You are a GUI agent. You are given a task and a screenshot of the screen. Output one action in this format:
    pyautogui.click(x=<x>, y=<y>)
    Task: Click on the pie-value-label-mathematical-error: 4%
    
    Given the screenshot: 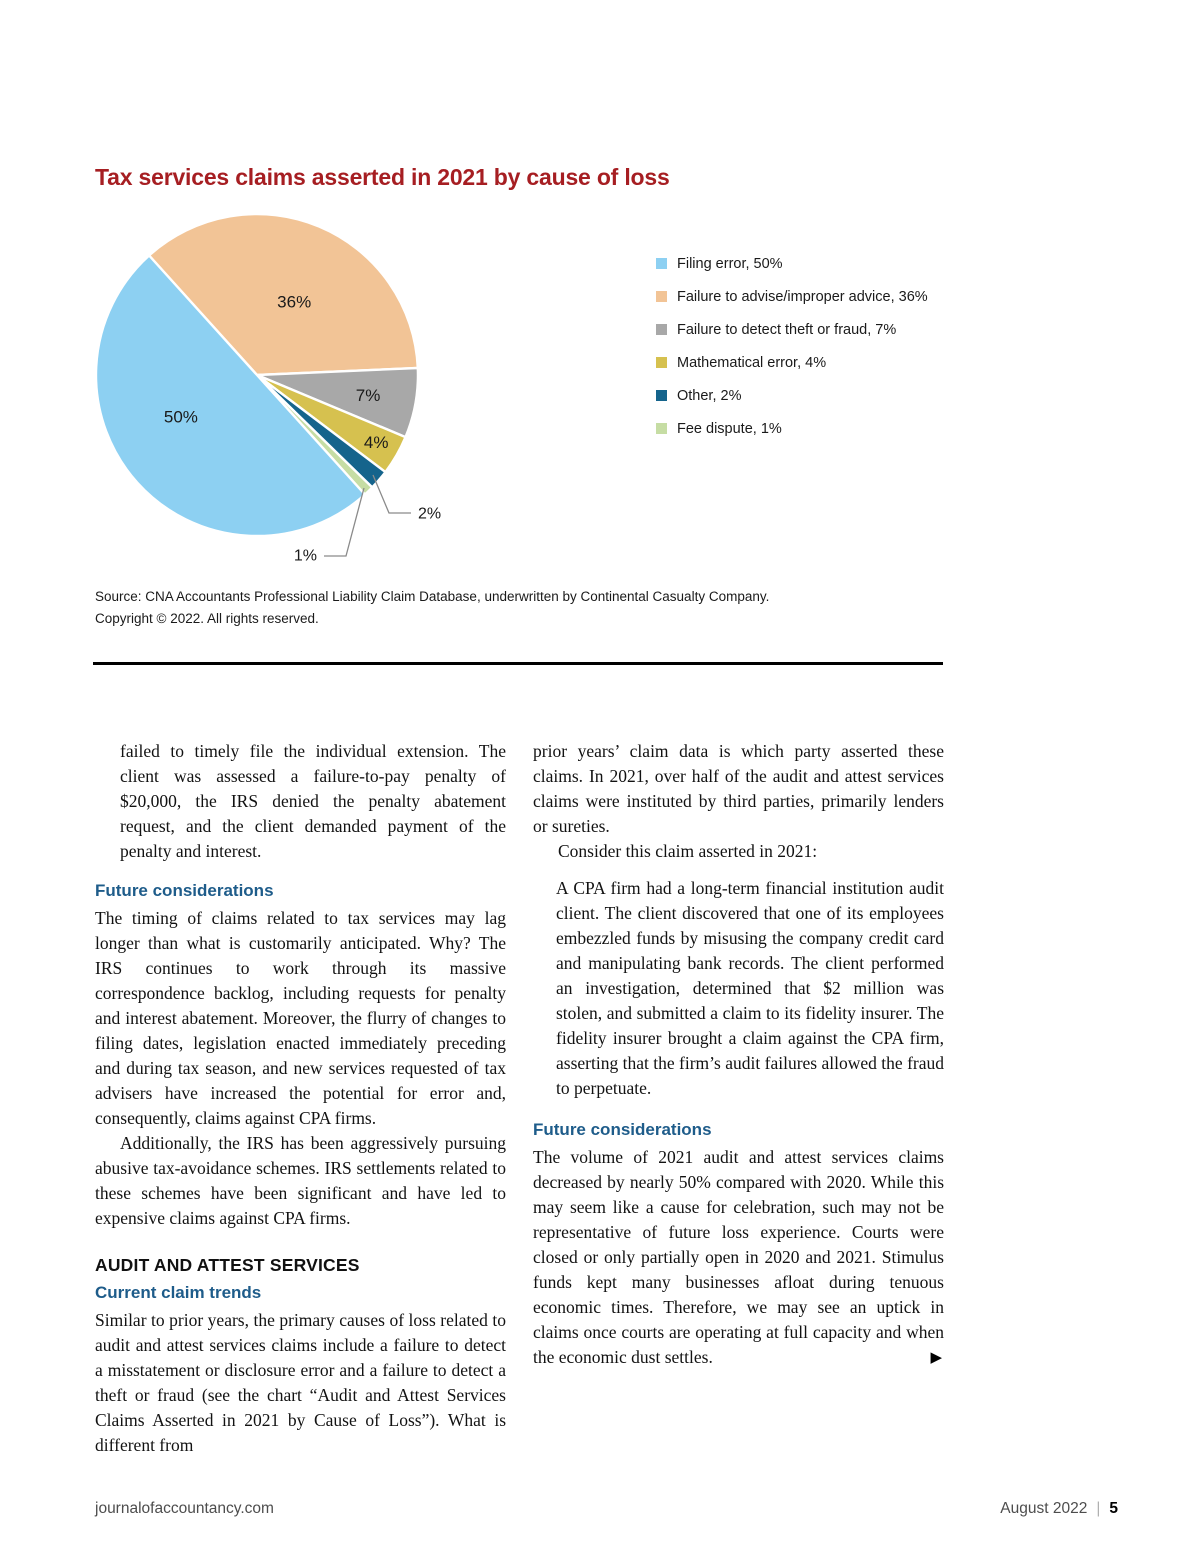 What is the action you would take?
    pyautogui.click(x=376, y=442)
    